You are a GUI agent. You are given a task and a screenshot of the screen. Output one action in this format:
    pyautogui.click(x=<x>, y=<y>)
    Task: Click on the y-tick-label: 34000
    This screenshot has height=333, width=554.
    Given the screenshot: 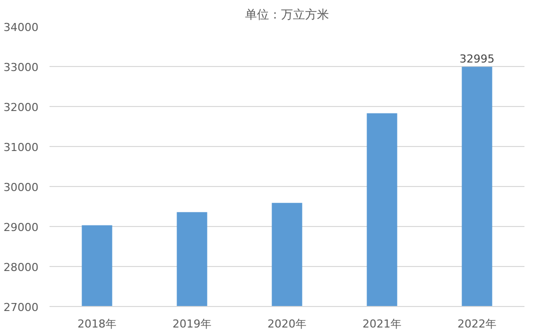 What is the action you would take?
    pyautogui.click(x=21, y=27)
    